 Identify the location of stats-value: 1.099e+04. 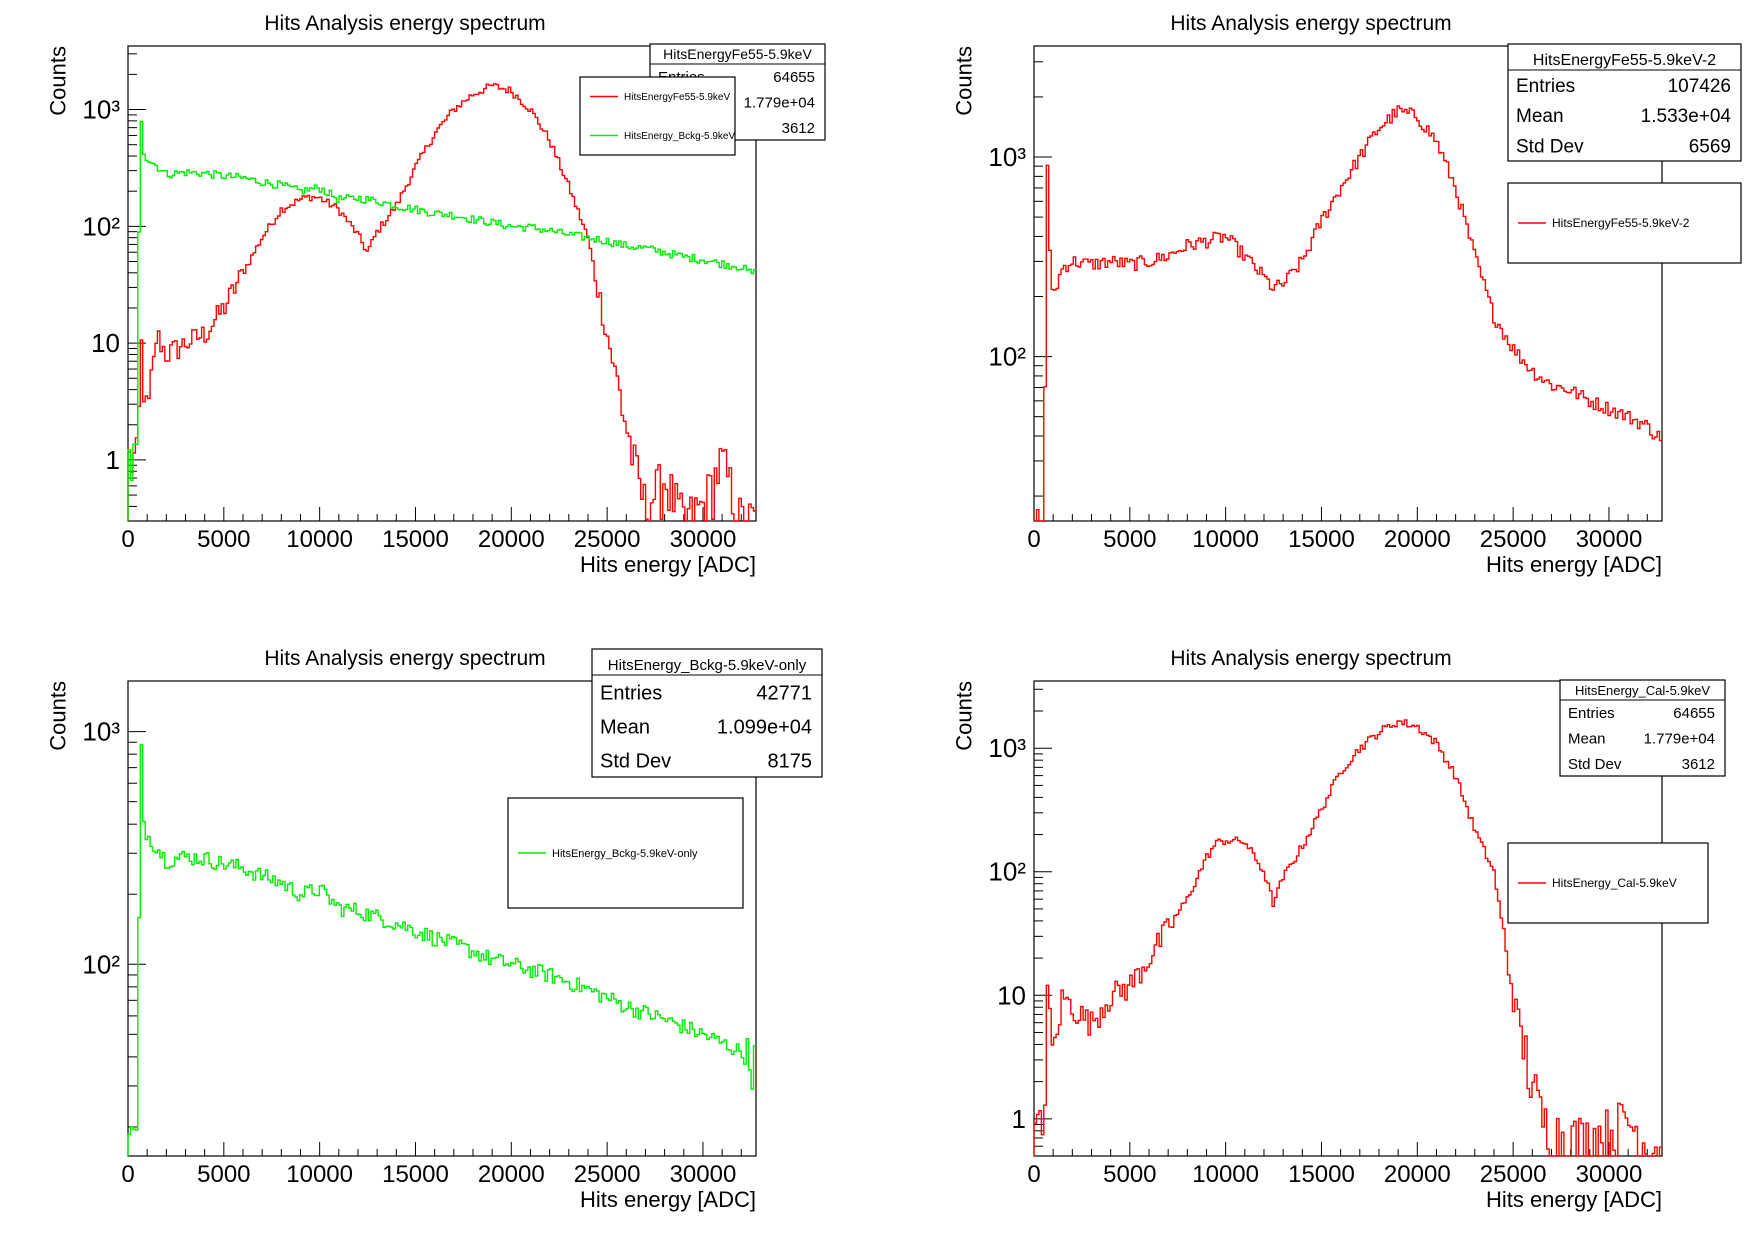
(764, 727).